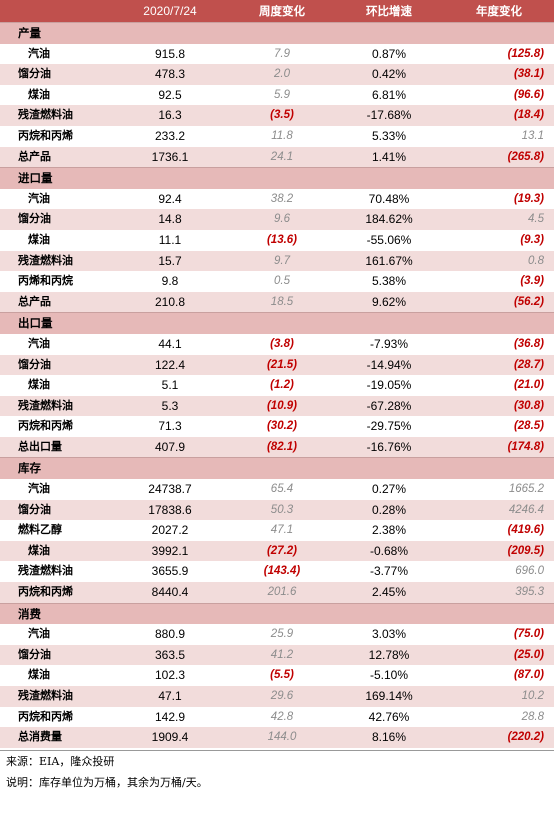  What do you see at coordinates (499, 74) in the screenshot?
I see `row-annual-change: (38.1)` at bounding box center [499, 74].